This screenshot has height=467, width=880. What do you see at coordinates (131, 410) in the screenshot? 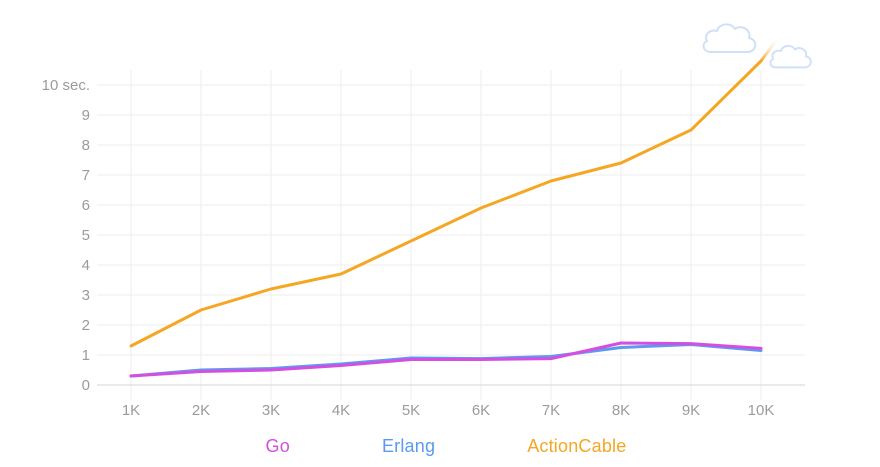
I see `x-axis-tick-label: 1K` at bounding box center [131, 410].